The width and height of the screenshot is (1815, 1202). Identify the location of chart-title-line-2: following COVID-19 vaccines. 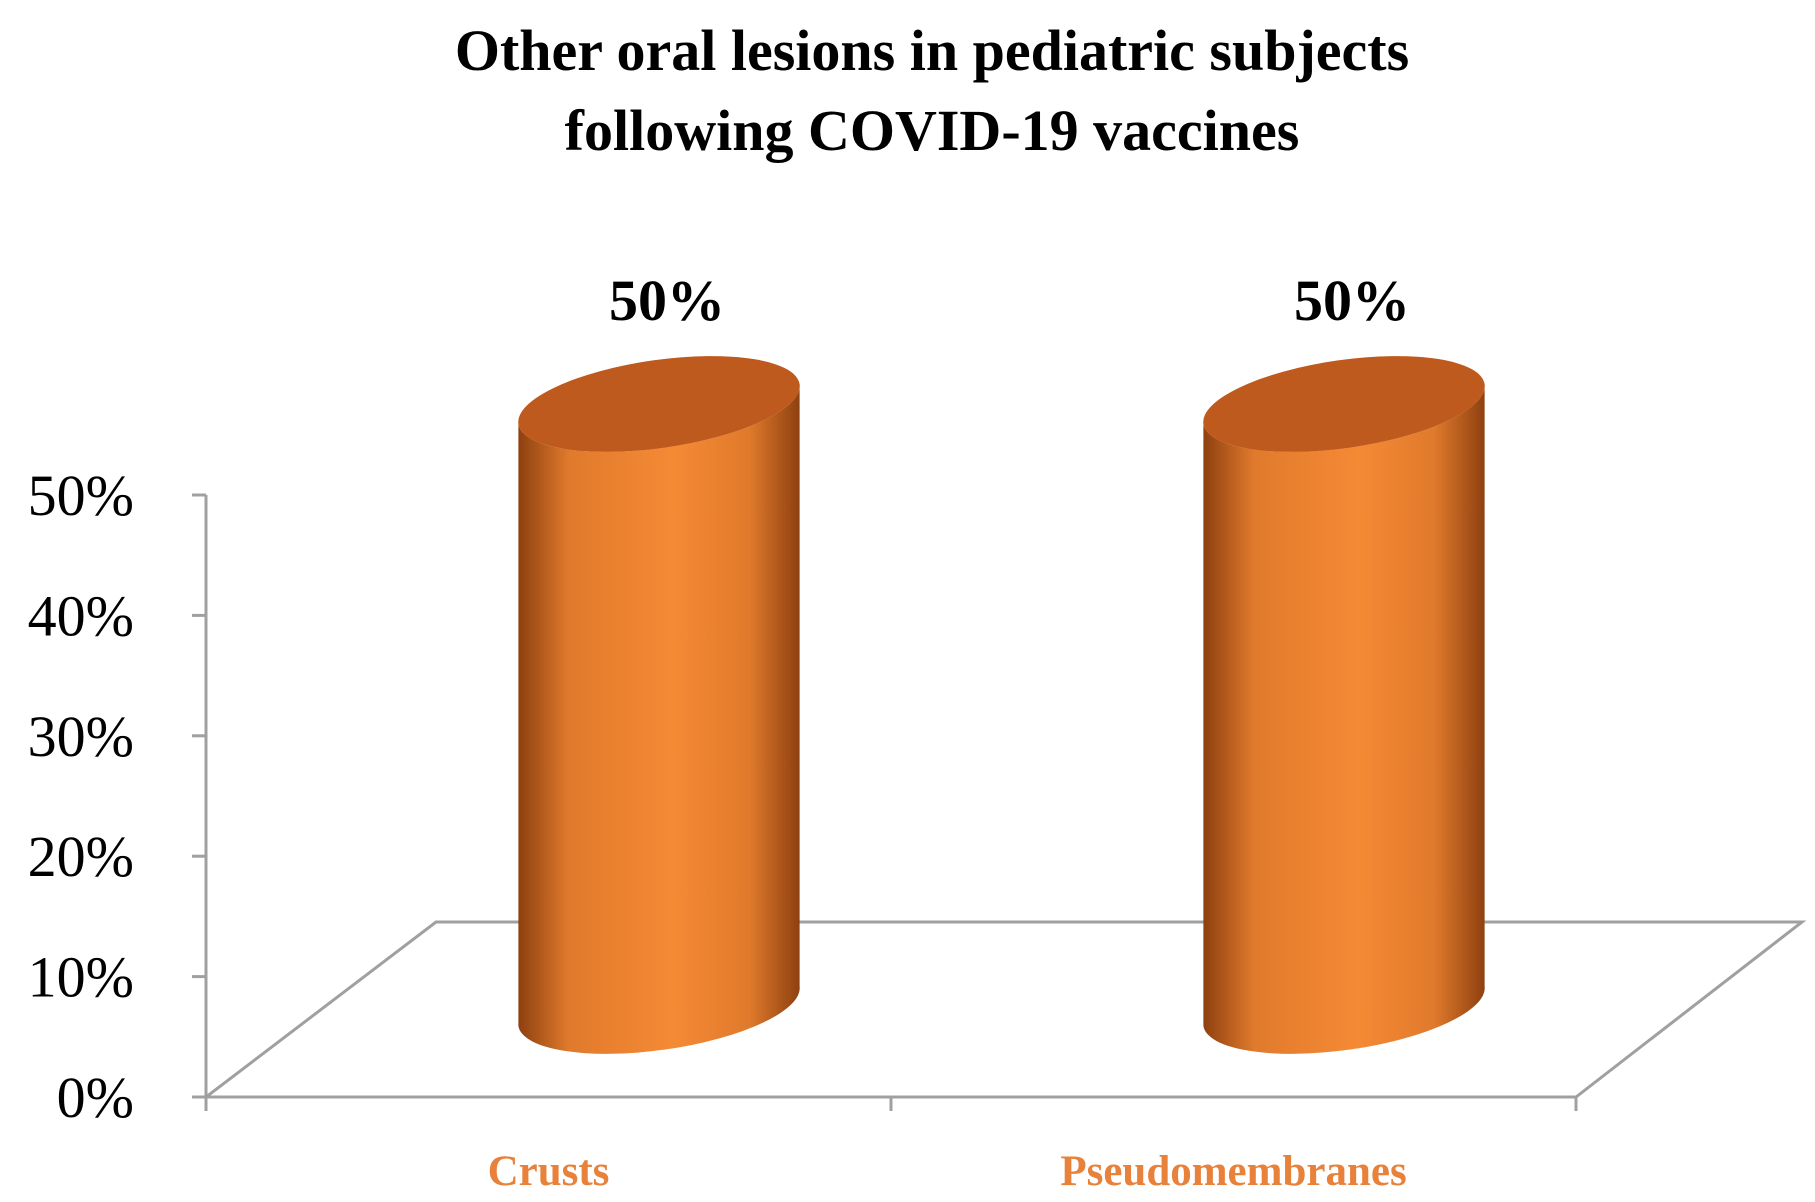
(932, 130).